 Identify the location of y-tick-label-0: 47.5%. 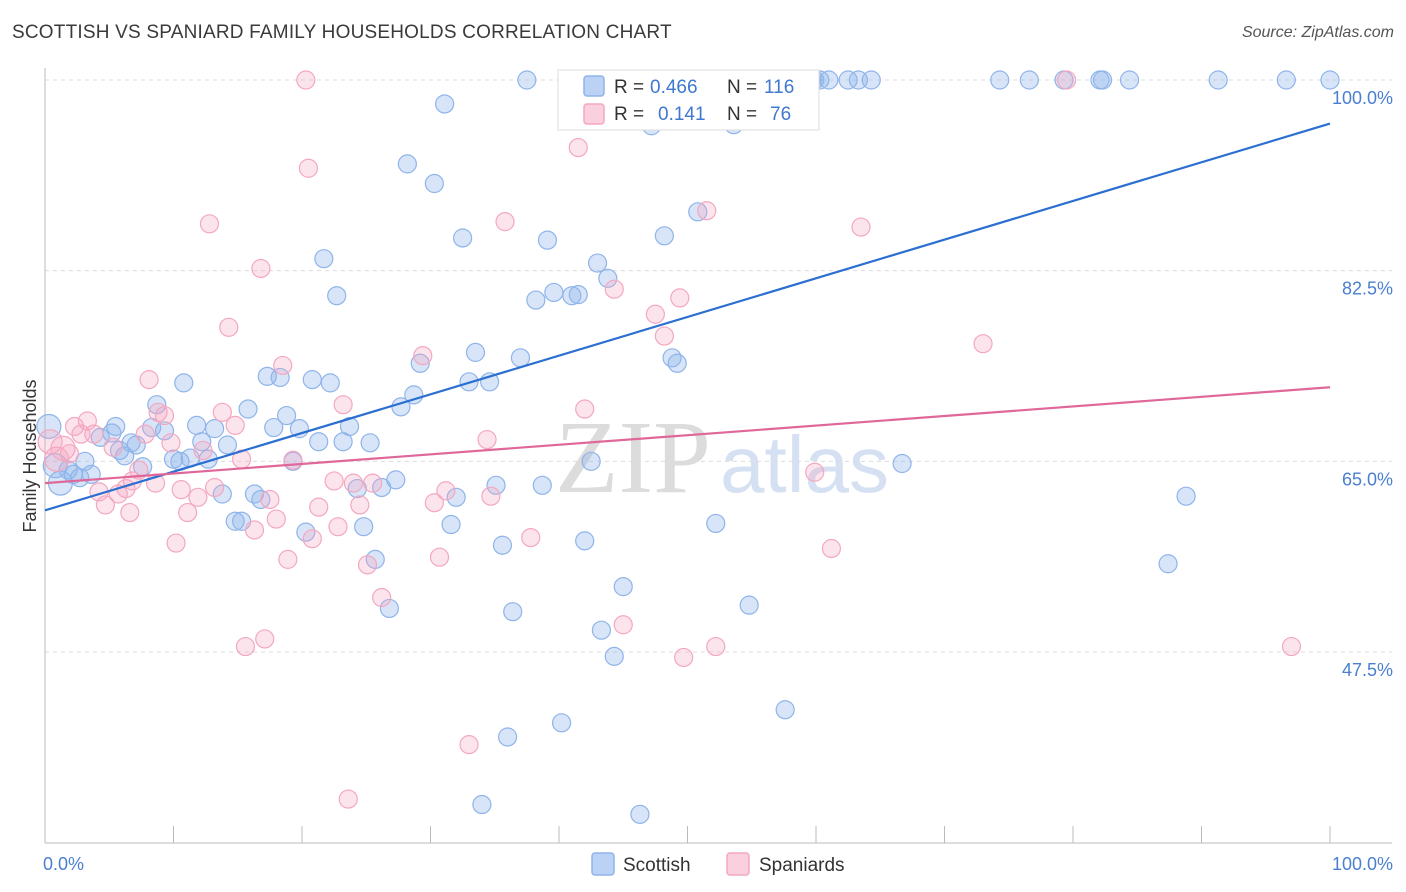
(1367, 670).